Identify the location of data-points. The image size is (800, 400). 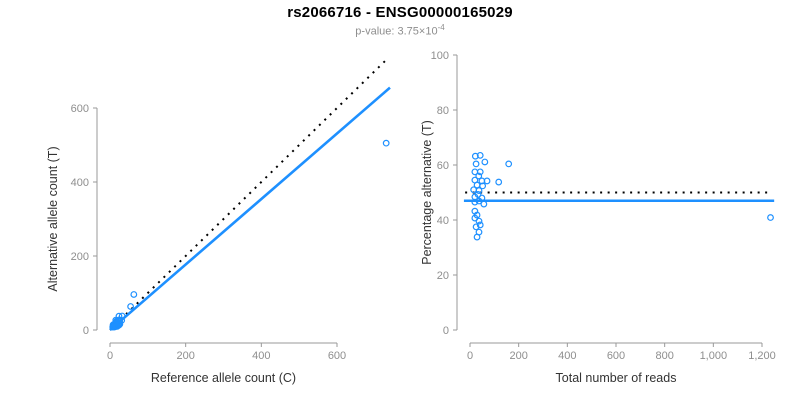
(622, 196).